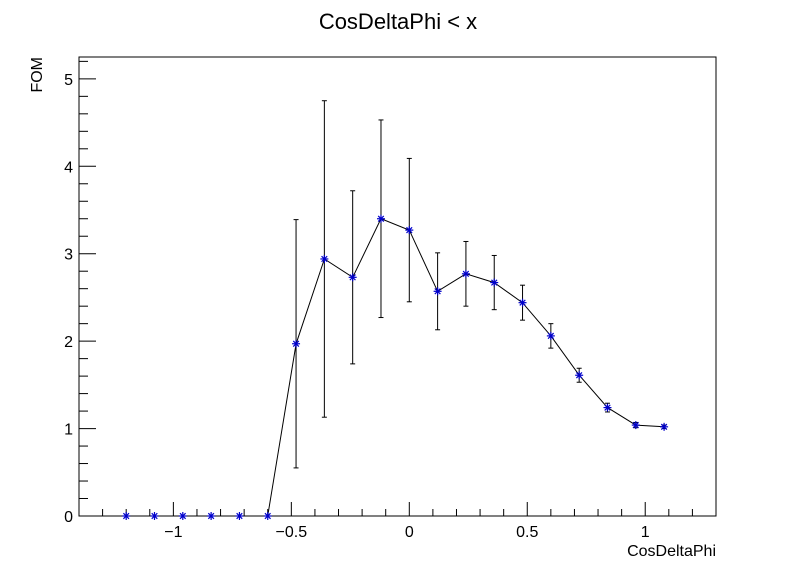 This screenshot has width=796, height=574. What do you see at coordinates (68, 80) in the screenshot?
I see `y-tick-label: 5` at bounding box center [68, 80].